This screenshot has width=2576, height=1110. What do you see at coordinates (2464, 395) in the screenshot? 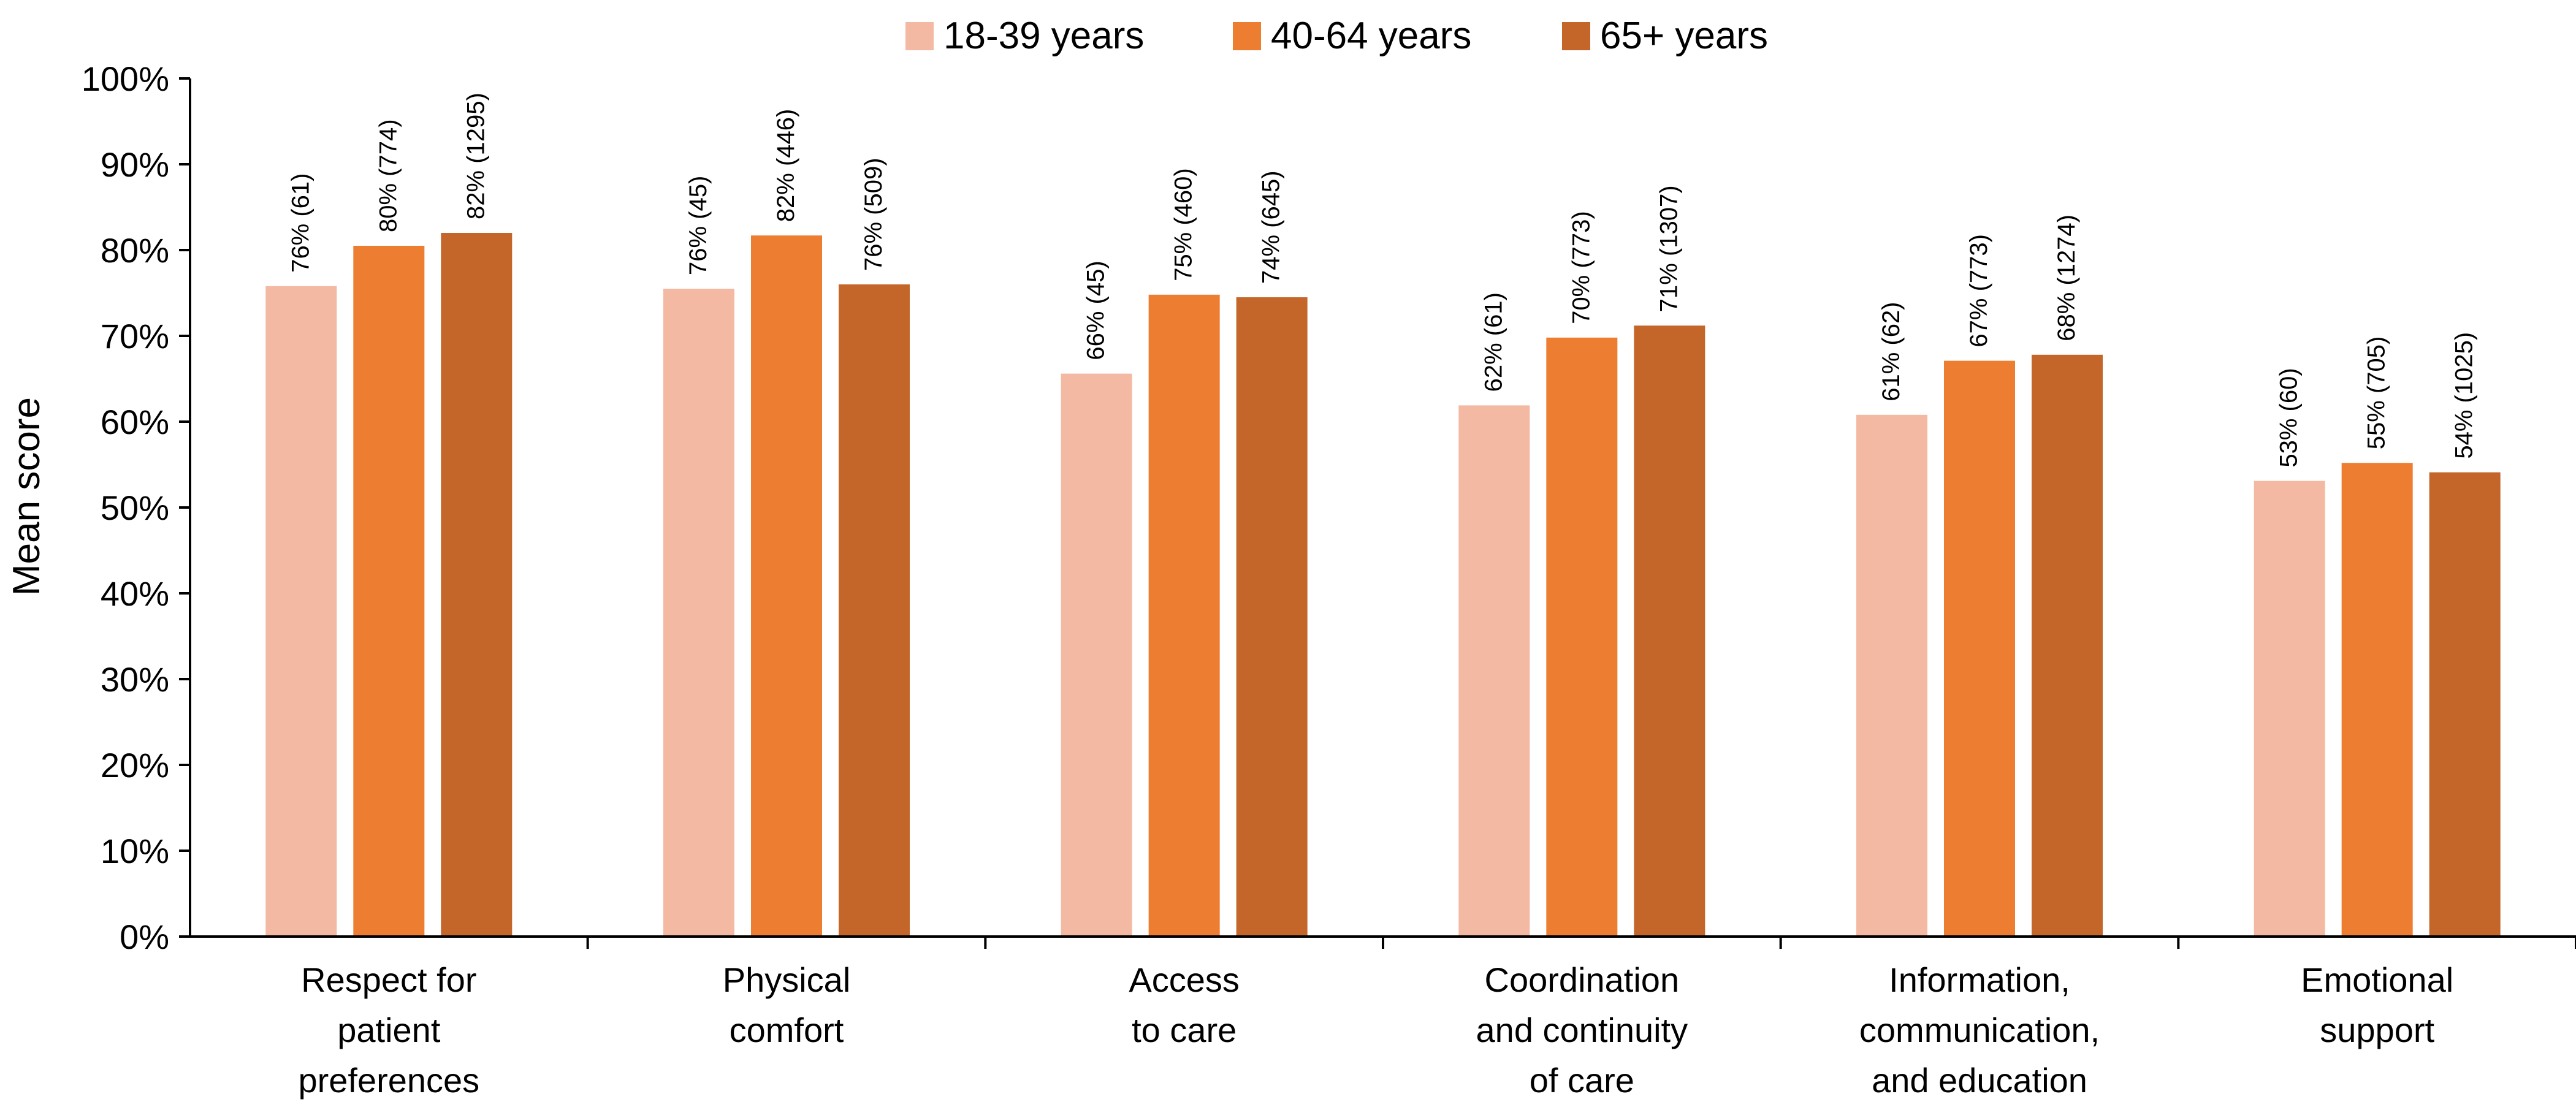
I see `bar-data-label: 54% (1025)` at bounding box center [2464, 395].